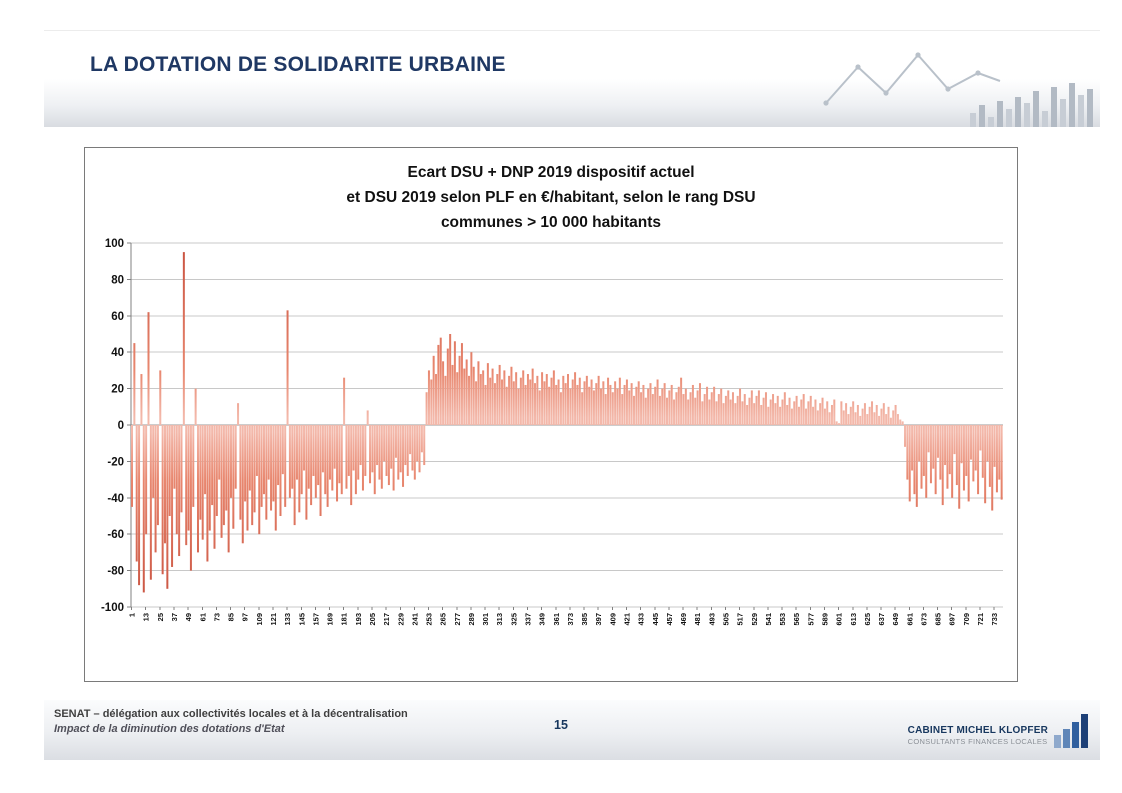 This screenshot has width=1122, height=793. Describe the element at coordinates (114, 244) in the screenshot. I see `svg-text: 100` at that location.